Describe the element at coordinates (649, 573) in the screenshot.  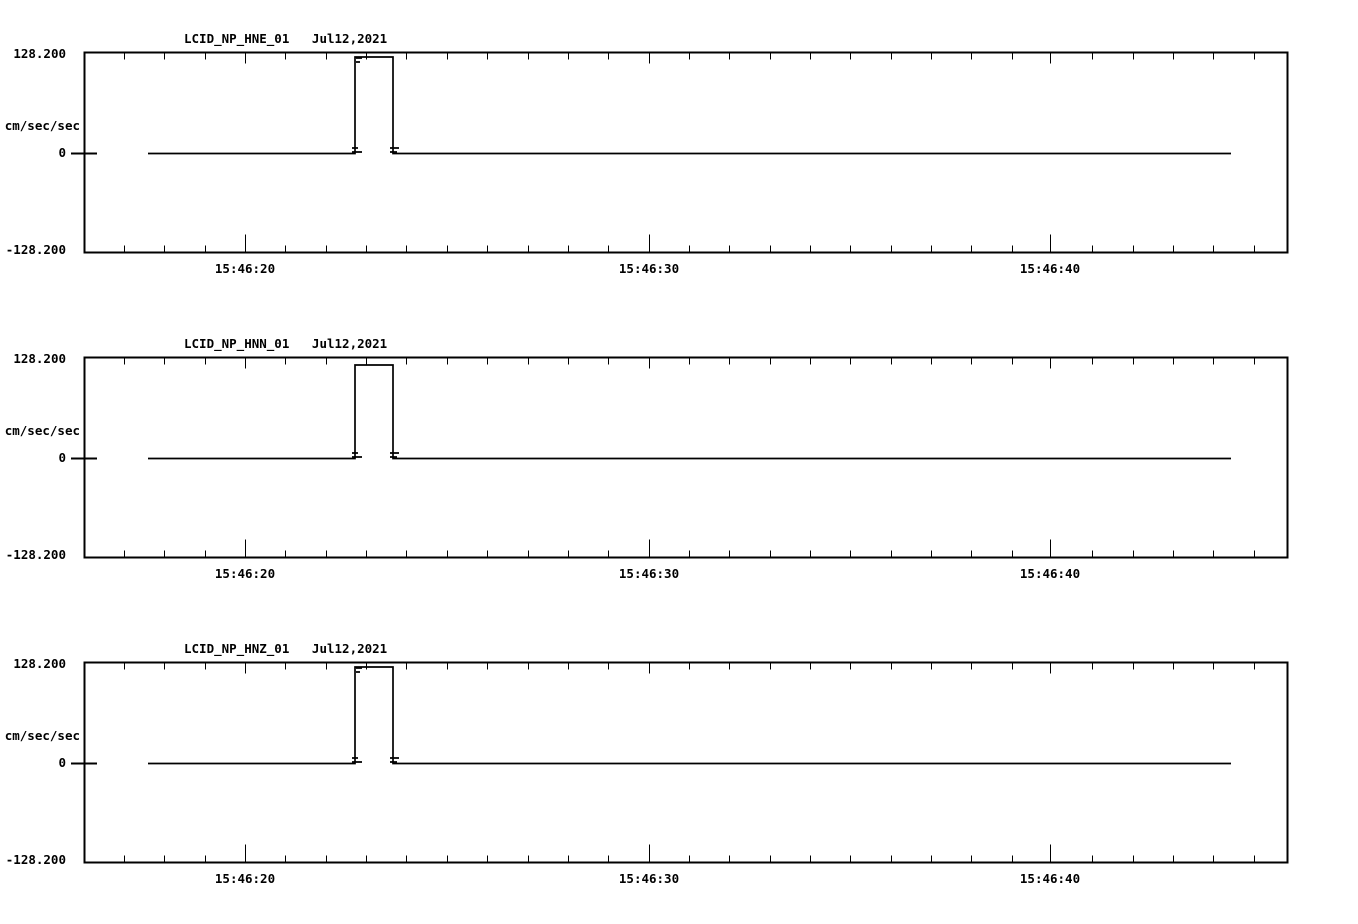
I see `x-tick-label-2-hnn: 15:46:30` at that location.